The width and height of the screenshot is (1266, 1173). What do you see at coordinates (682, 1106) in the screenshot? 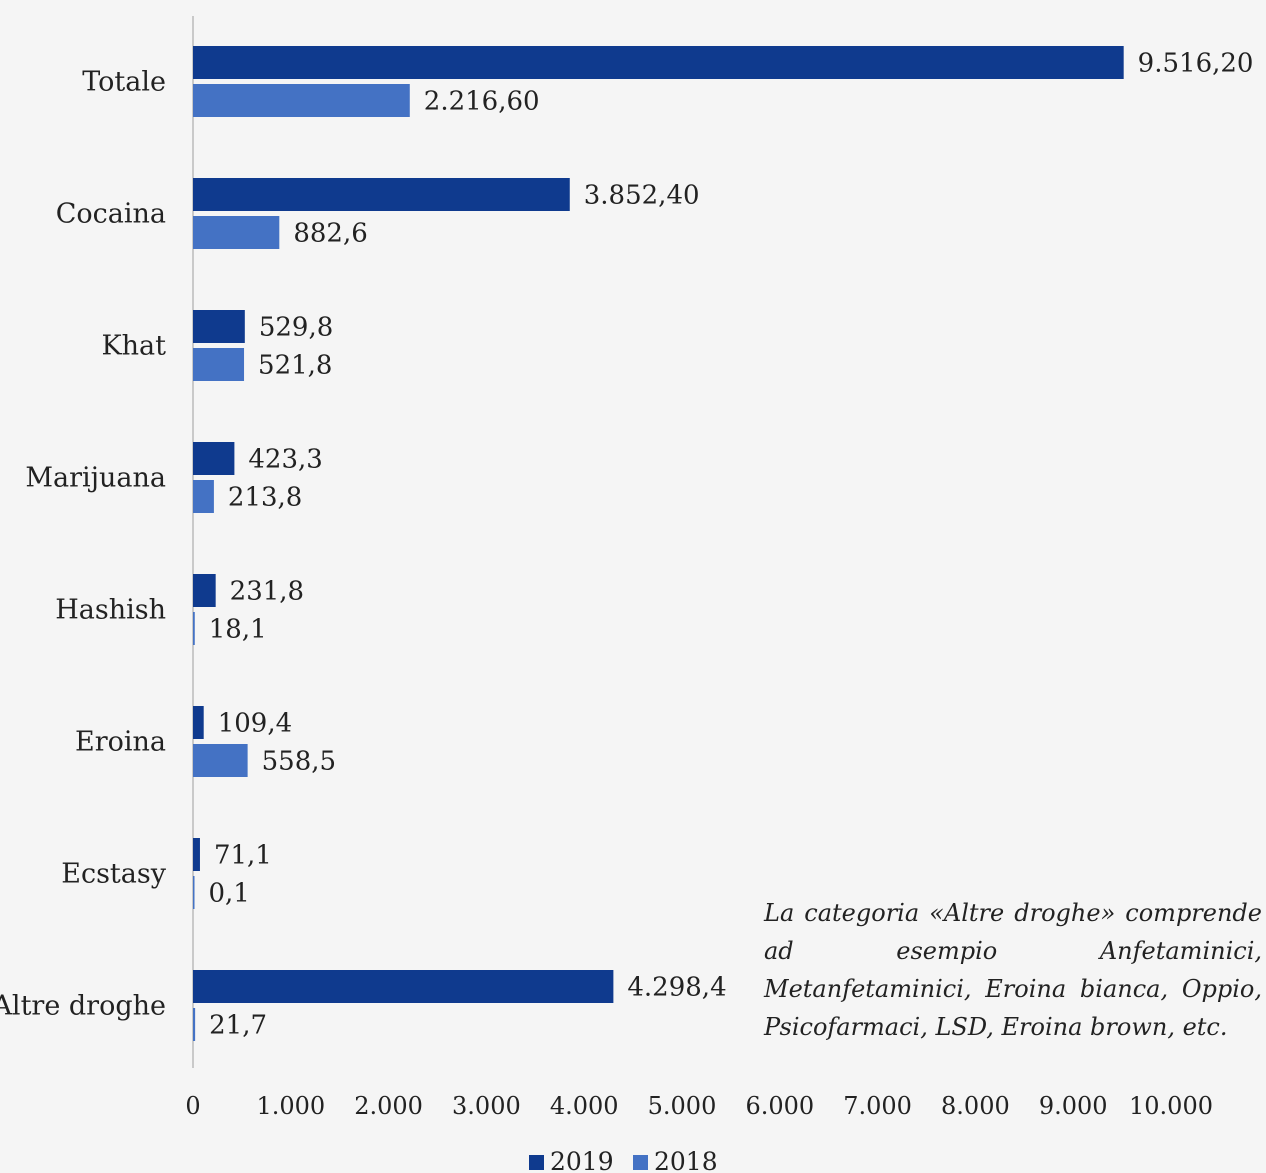
I see `x-tick-label: 5.000` at bounding box center [682, 1106].